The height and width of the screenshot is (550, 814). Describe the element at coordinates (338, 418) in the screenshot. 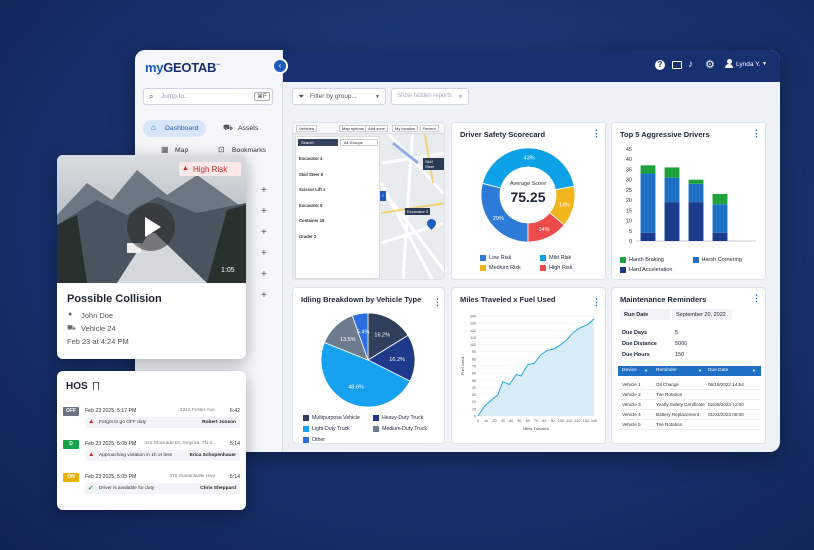

I see `legend-item: Multipurpose Vehicle` at that location.